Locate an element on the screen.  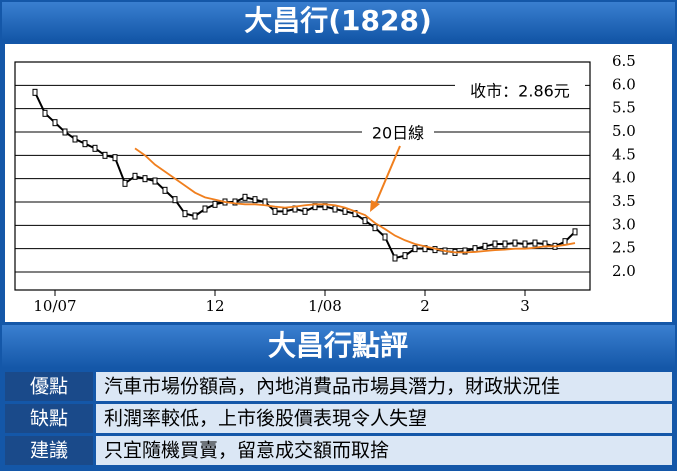
y-tick-label: 6.5 is located at coordinates (624, 61).